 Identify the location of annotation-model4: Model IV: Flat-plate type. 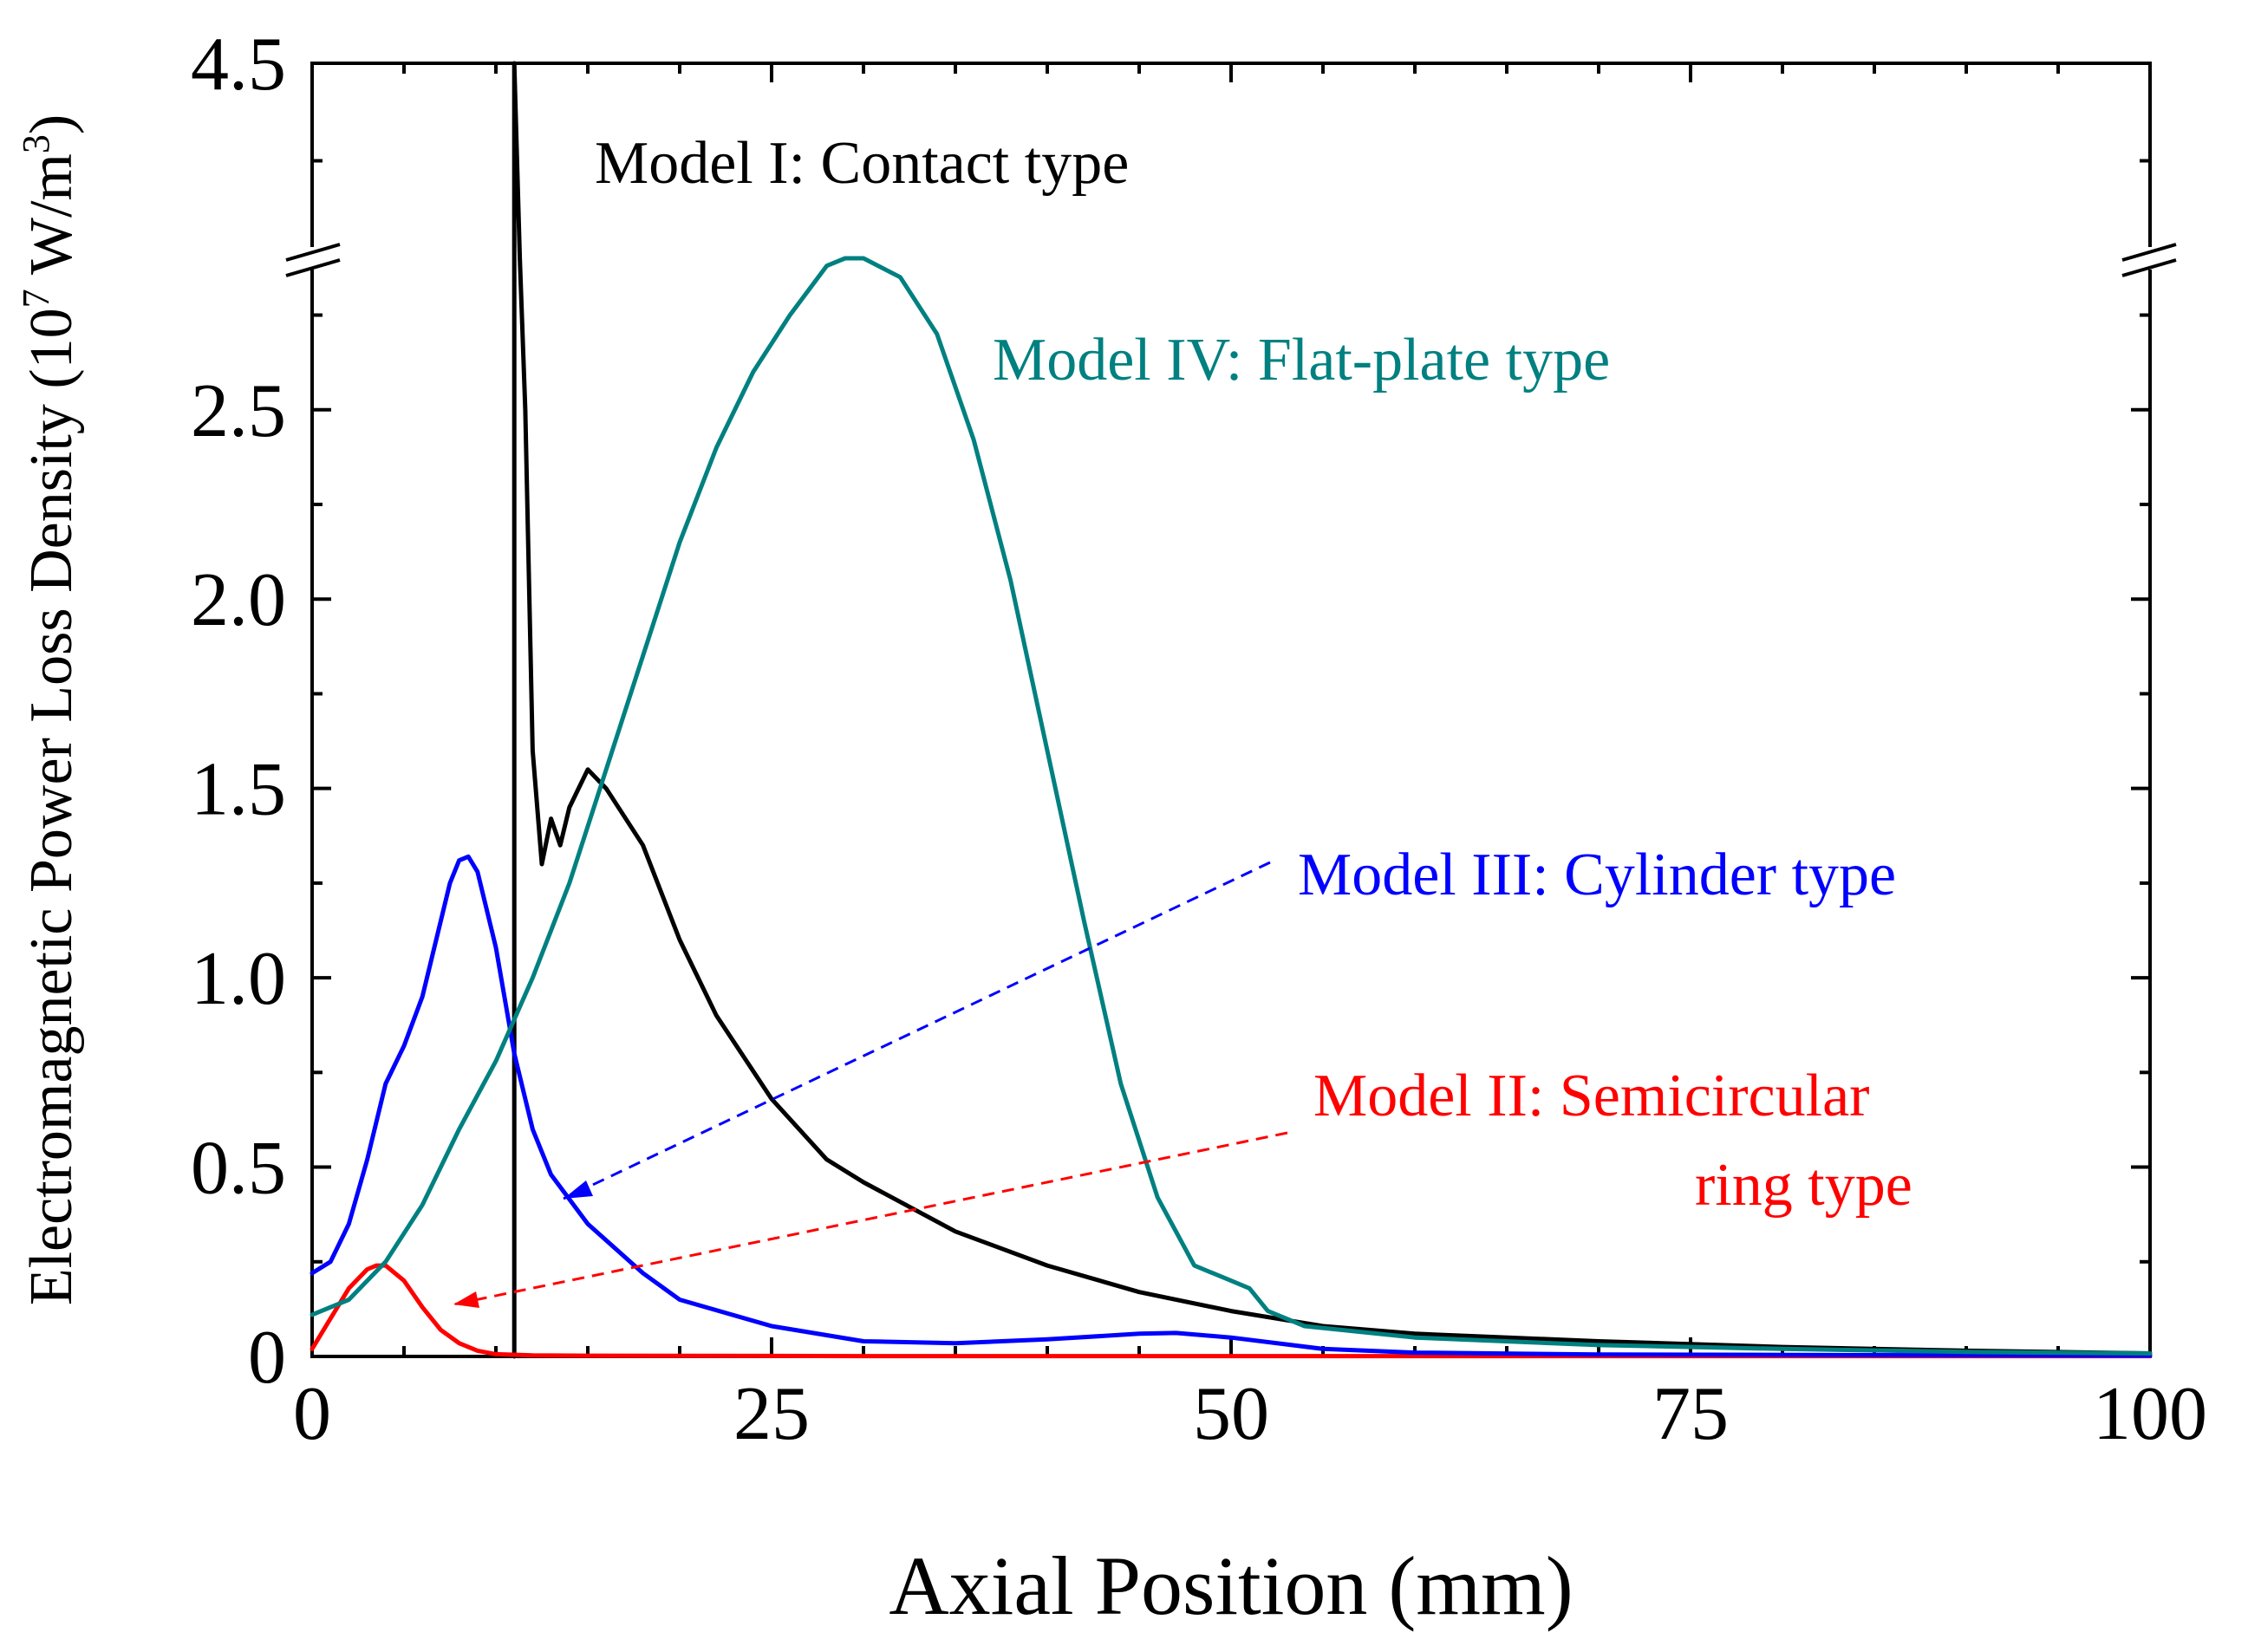
(1301, 360).